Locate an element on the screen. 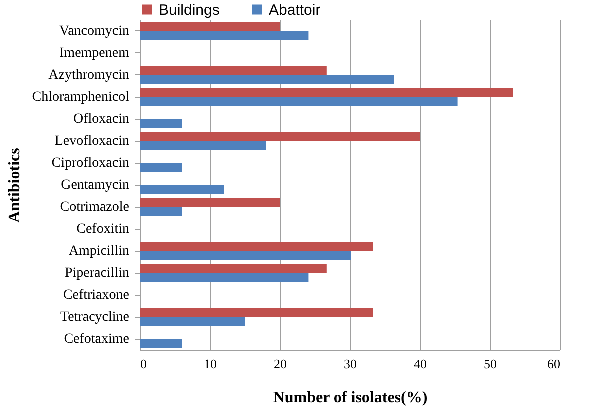  y-tick-label: Cotrimazole is located at coordinates (95, 207).